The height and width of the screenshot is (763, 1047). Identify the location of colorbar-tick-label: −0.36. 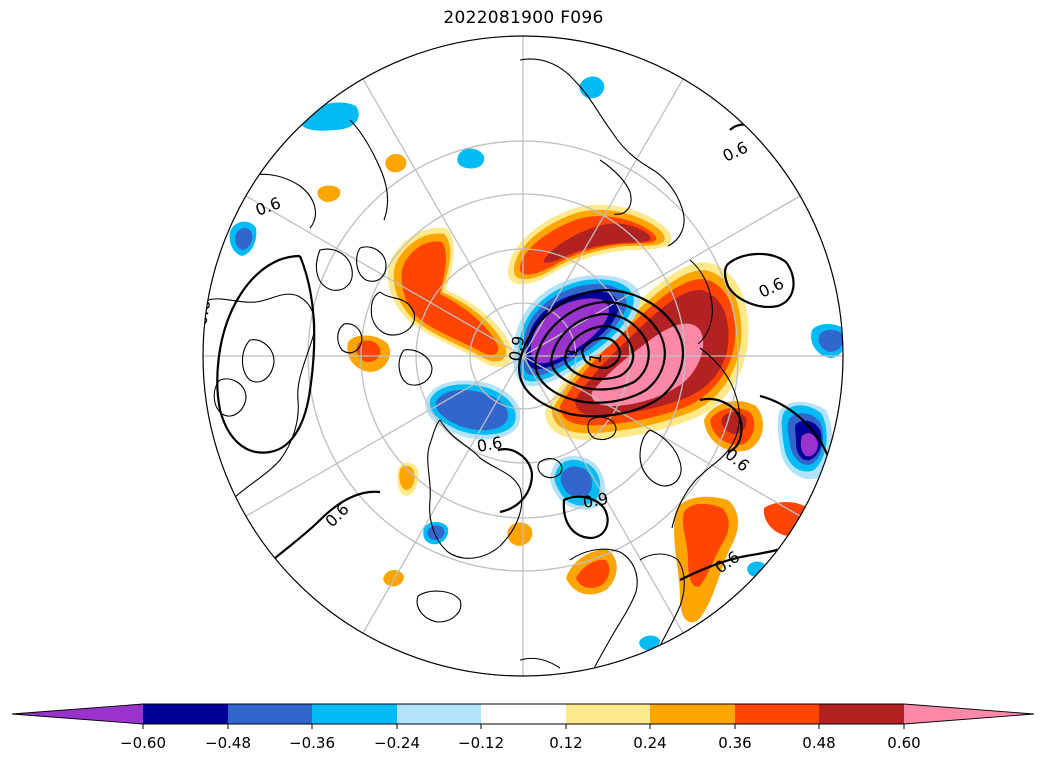
(312, 743).